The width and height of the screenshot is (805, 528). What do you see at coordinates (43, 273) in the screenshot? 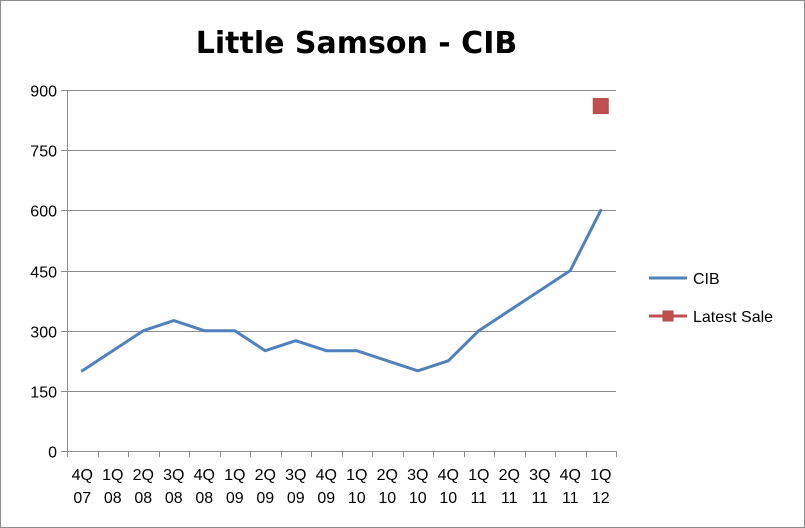
I see `y-tick-label: 450` at bounding box center [43, 273].